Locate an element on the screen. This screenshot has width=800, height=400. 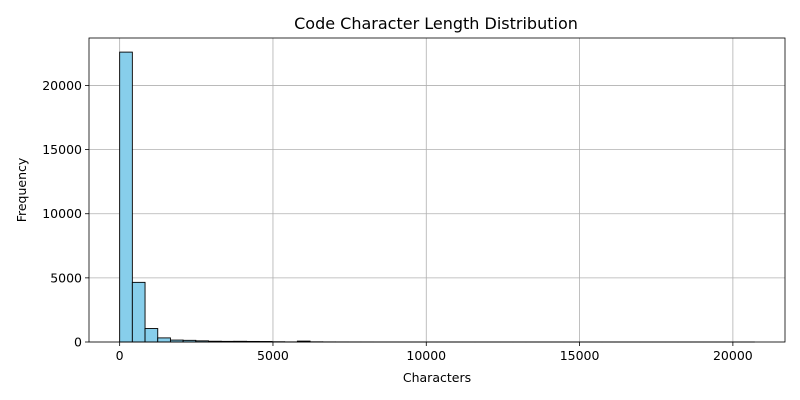
x-axis-label: Characters is located at coordinates (437, 377).